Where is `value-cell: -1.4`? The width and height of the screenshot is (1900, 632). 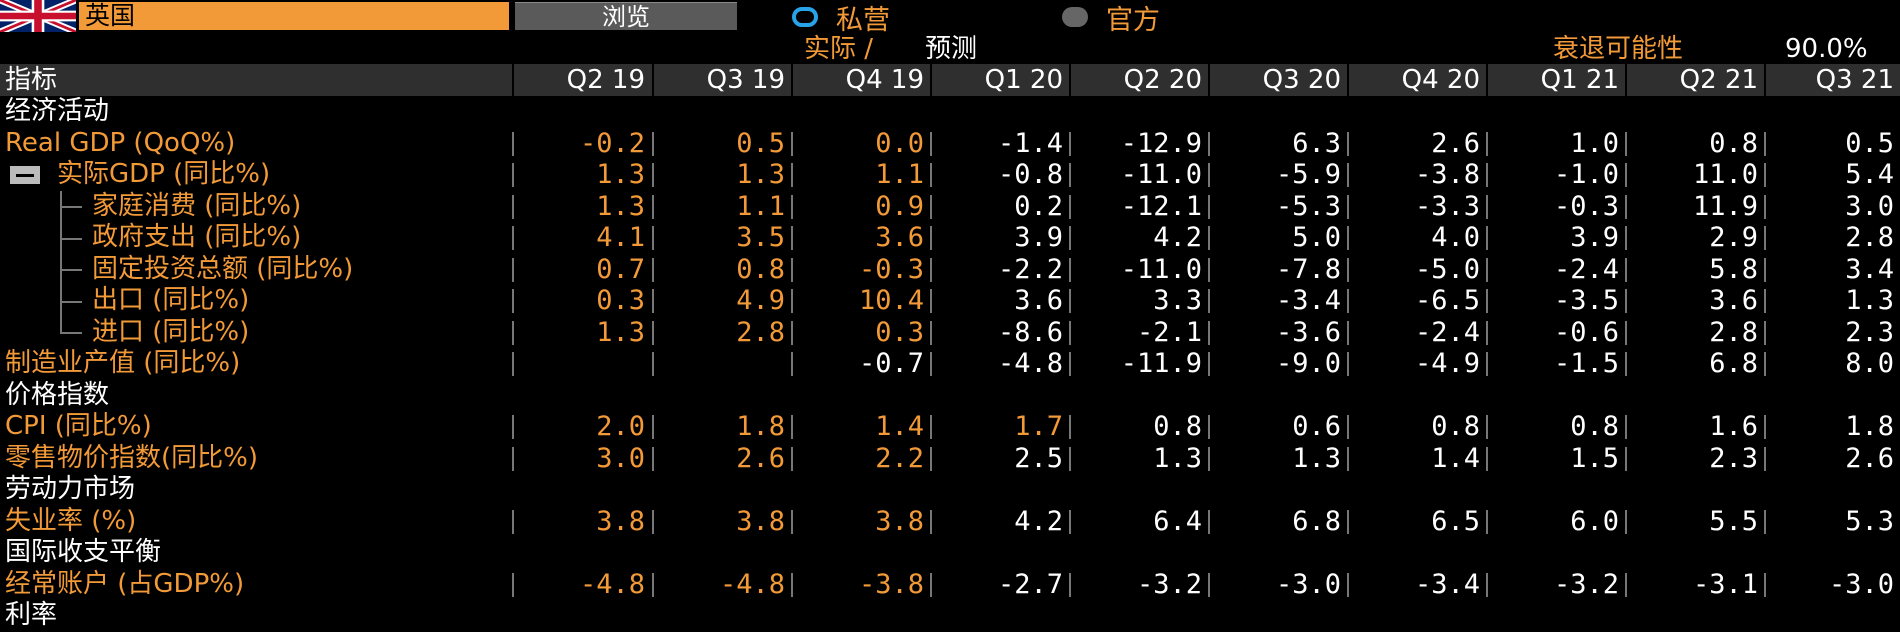 value-cell: -1.4 is located at coordinates (1030, 143).